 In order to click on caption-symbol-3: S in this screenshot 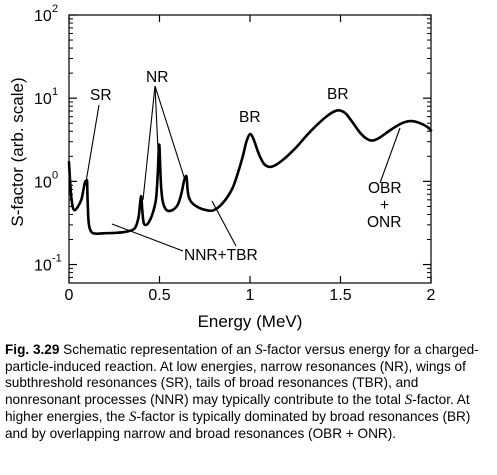, I will do `click(132, 416)`.